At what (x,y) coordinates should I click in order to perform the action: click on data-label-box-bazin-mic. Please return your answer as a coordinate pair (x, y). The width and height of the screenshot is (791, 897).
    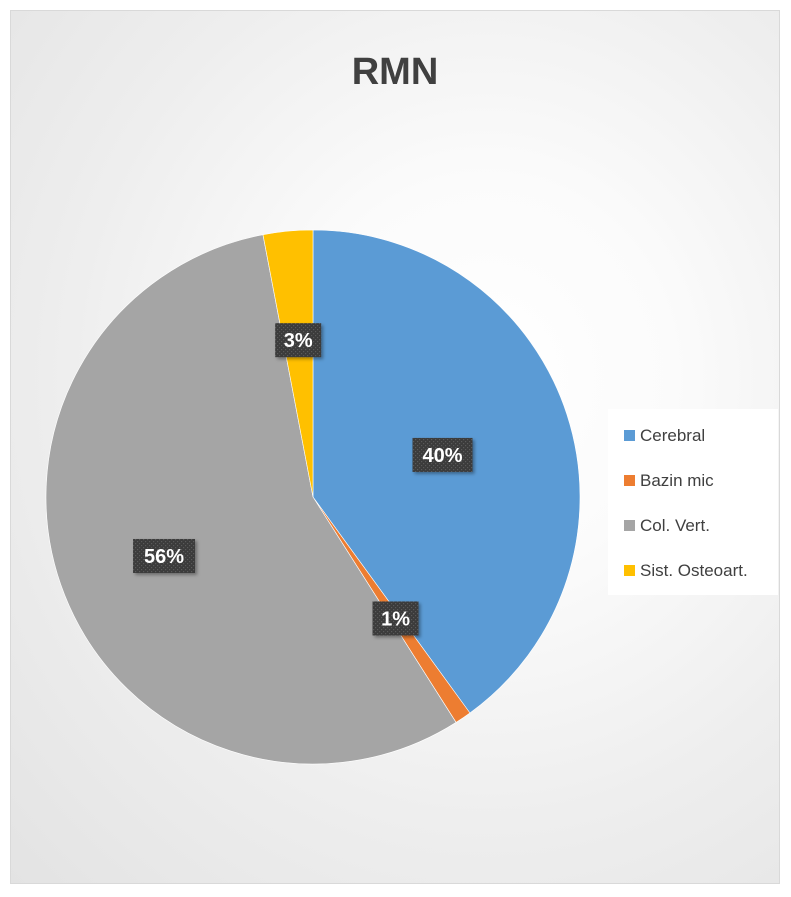
    Looking at the image, I should click on (395, 618).